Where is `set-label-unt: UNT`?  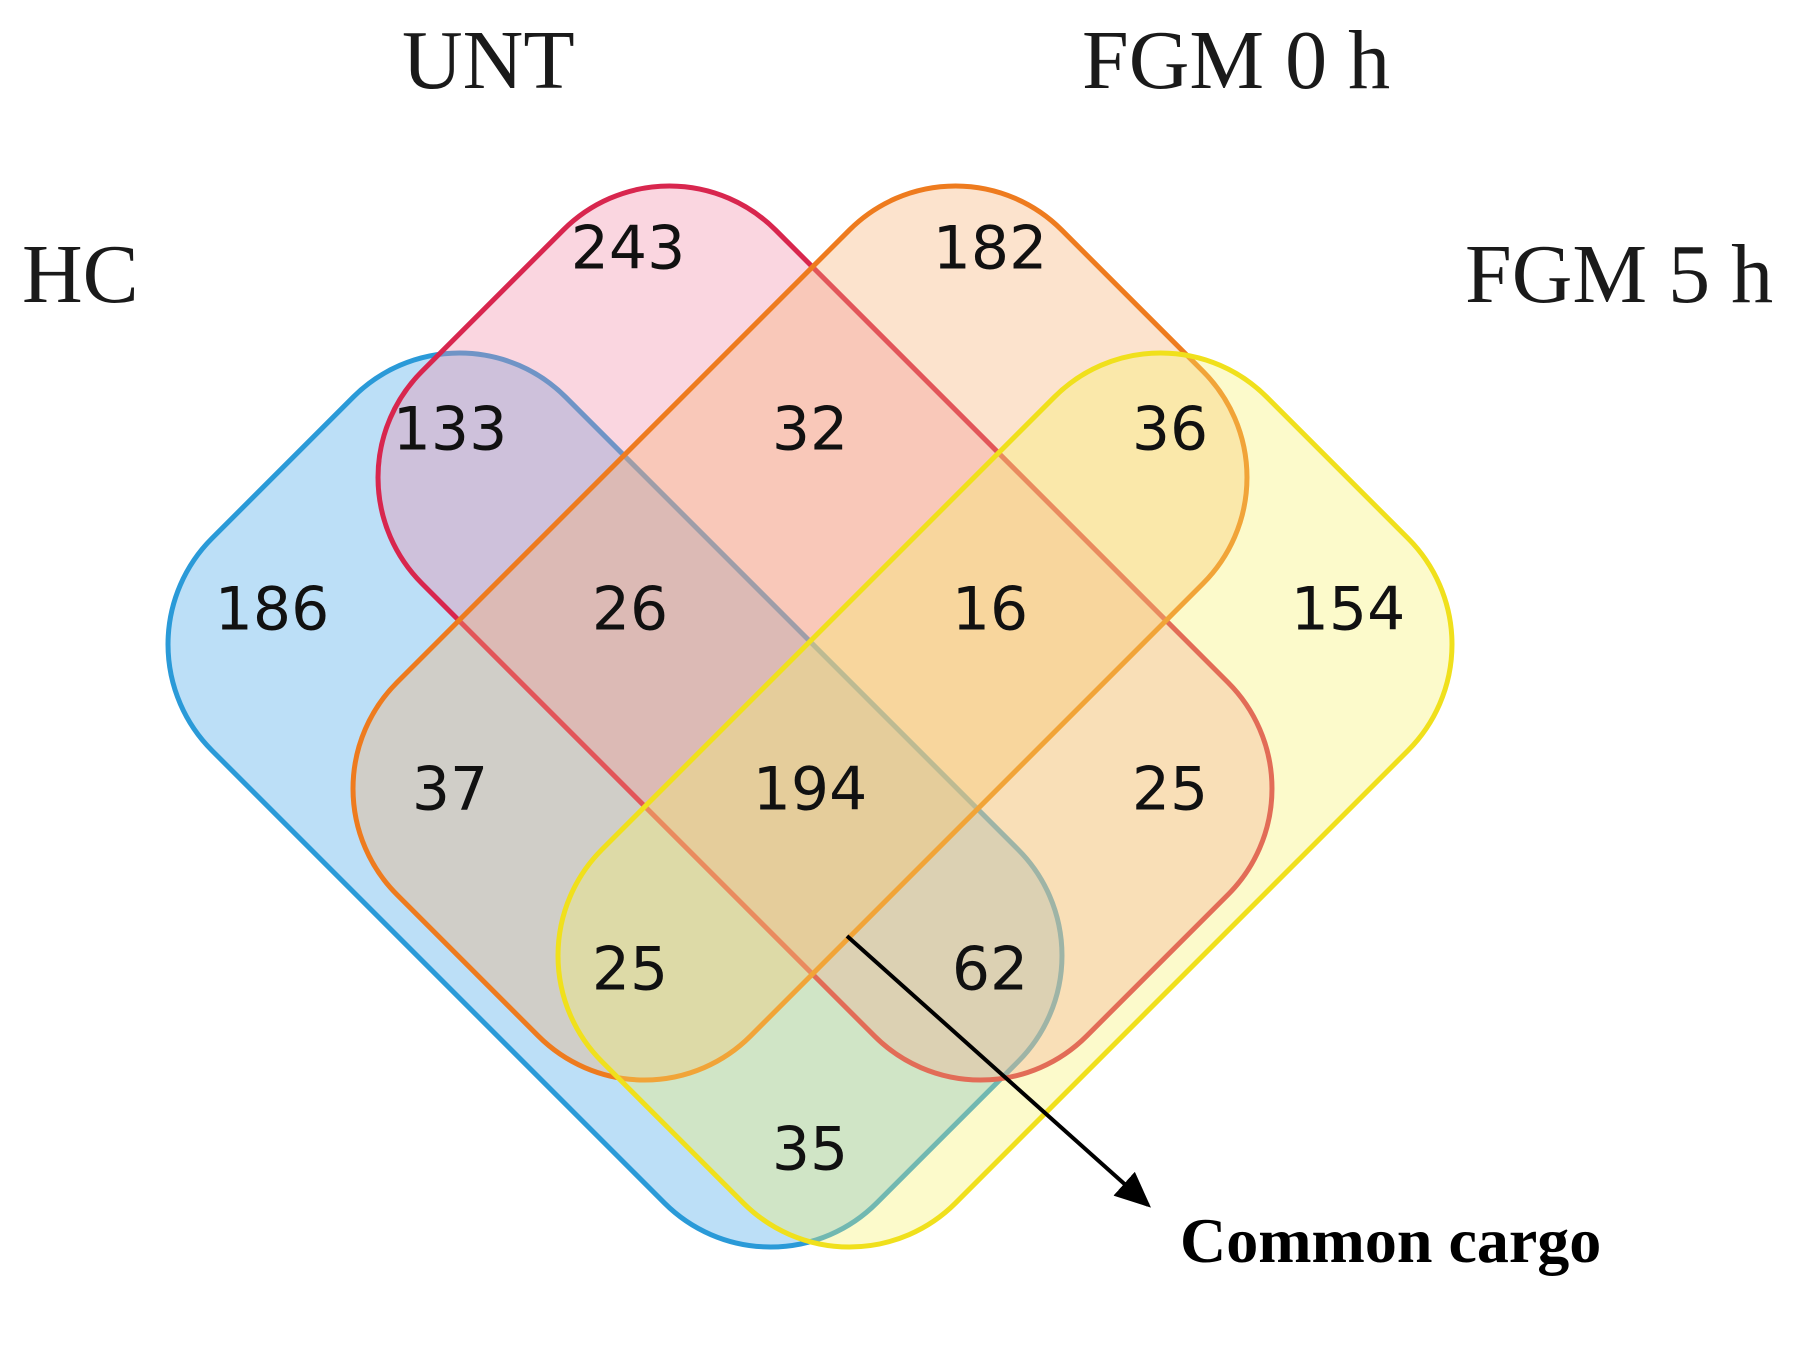 set-label-unt: UNT is located at coordinates (488, 60).